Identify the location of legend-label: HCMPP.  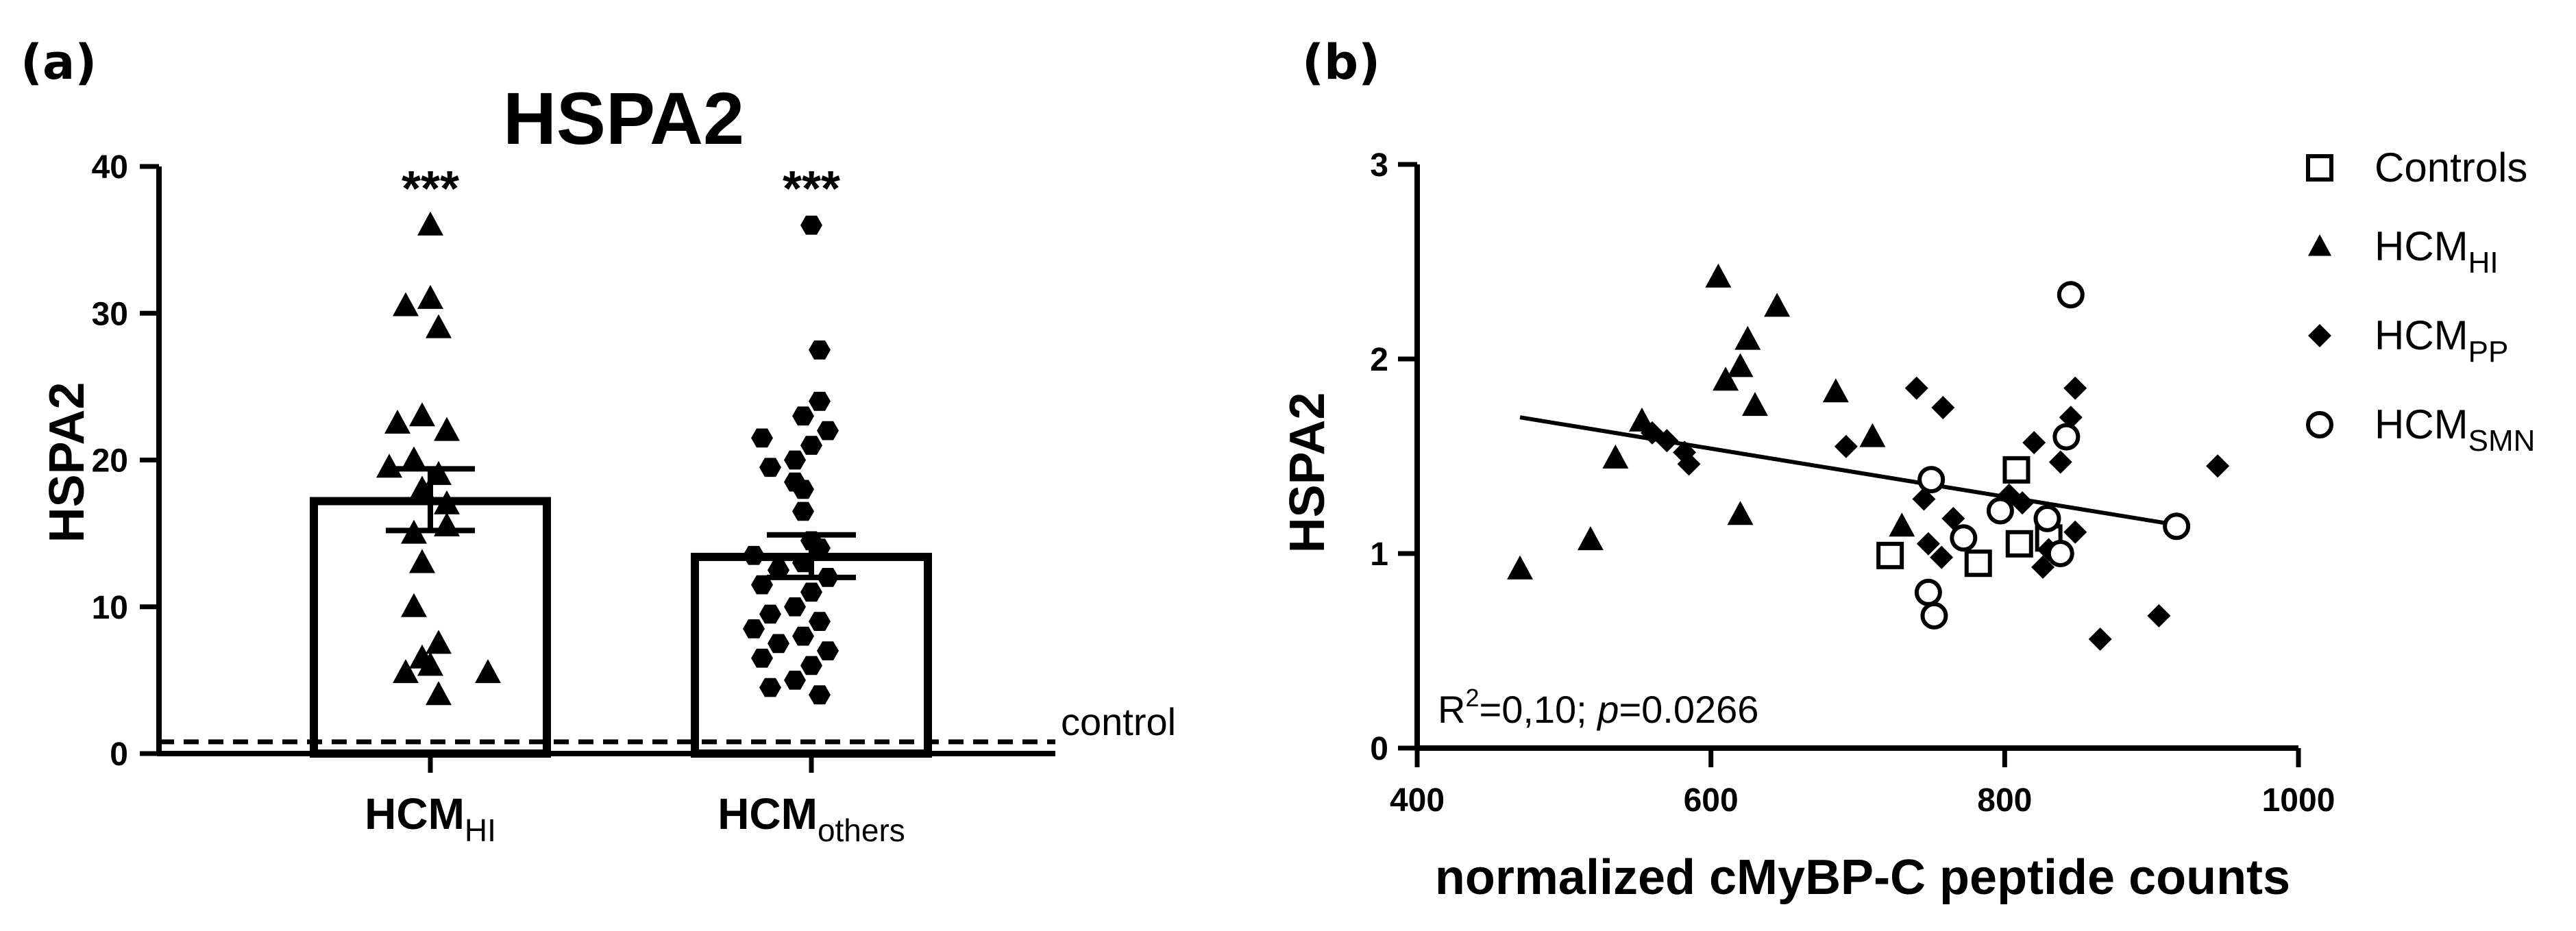
(2442, 340).